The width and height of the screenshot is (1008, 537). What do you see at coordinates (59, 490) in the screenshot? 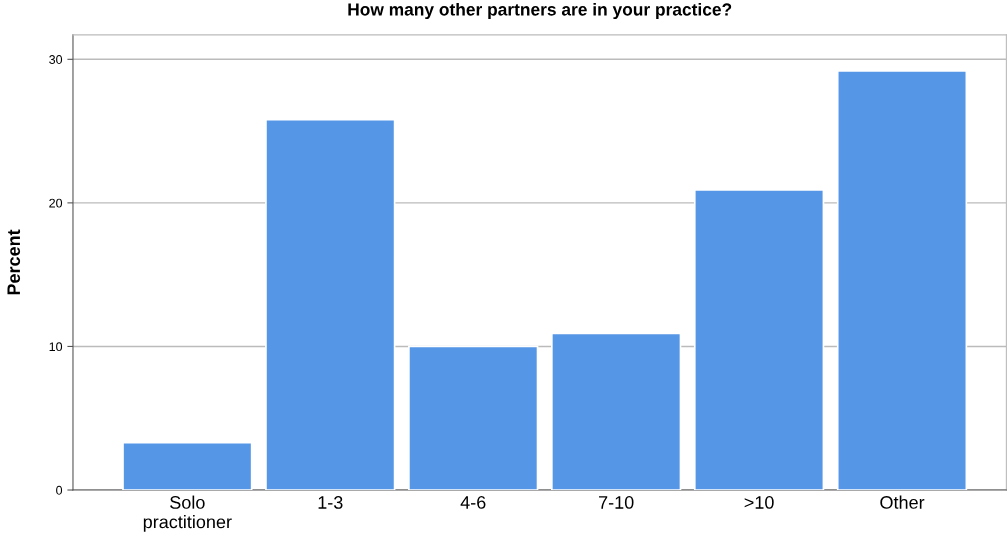
I see `y-tick-label: 0` at bounding box center [59, 490].